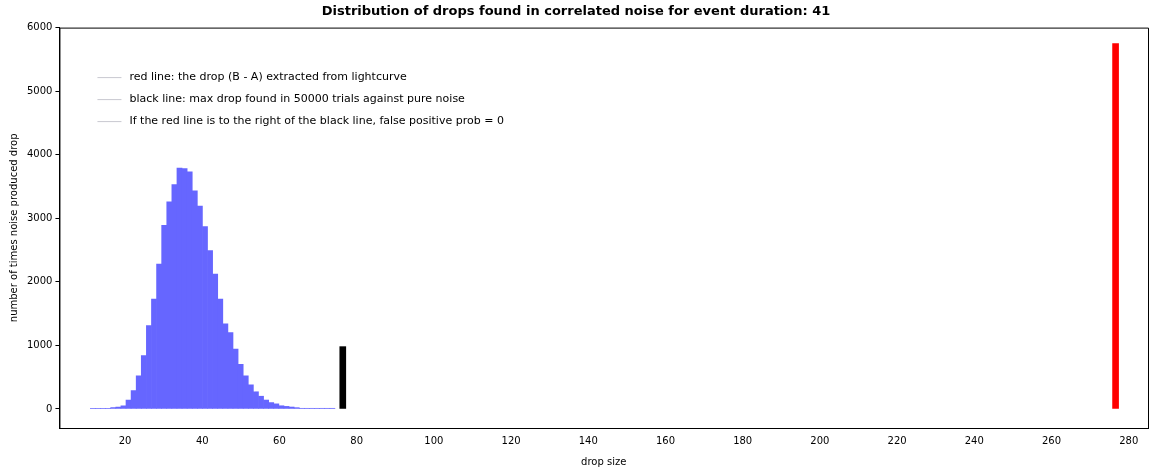  What do you see at coordinates (40, 217) in the screenshot?
I see `y-tick-label: 3000` at bounding box center [40, 217].